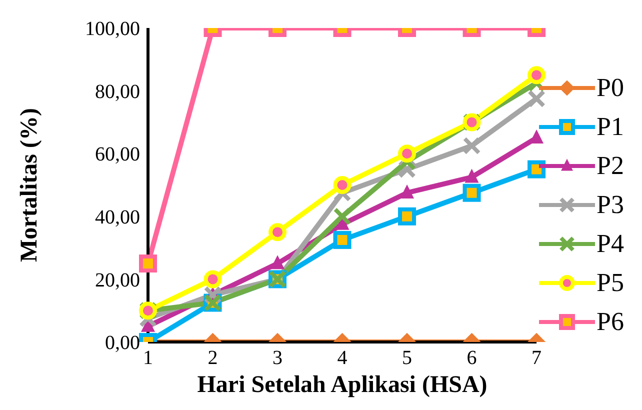  I want to click on legend-label: P2, so click(610, 166).